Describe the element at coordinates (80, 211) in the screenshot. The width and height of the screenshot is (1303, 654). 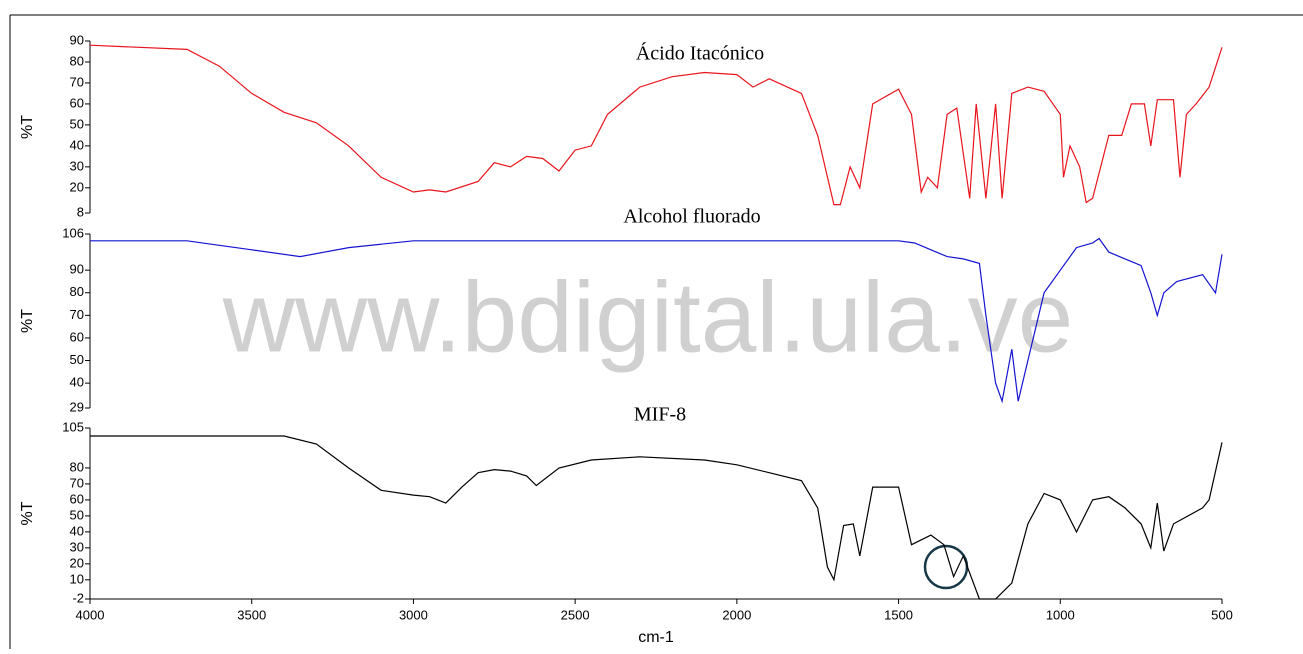
I see `y-tick-label: 8` at that location.